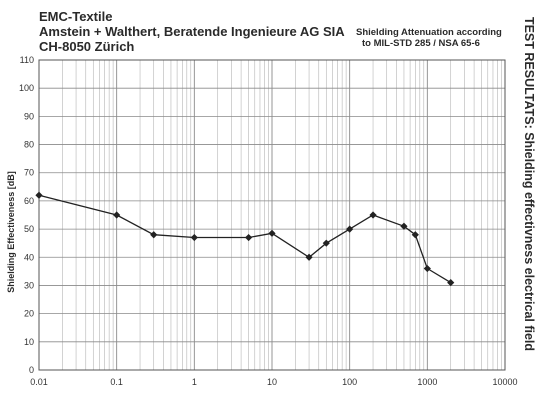  What do you see at coordinates (29, 145) in the screenshot?
I see `y-tick-label: 80` at bounding box center [29, 145].